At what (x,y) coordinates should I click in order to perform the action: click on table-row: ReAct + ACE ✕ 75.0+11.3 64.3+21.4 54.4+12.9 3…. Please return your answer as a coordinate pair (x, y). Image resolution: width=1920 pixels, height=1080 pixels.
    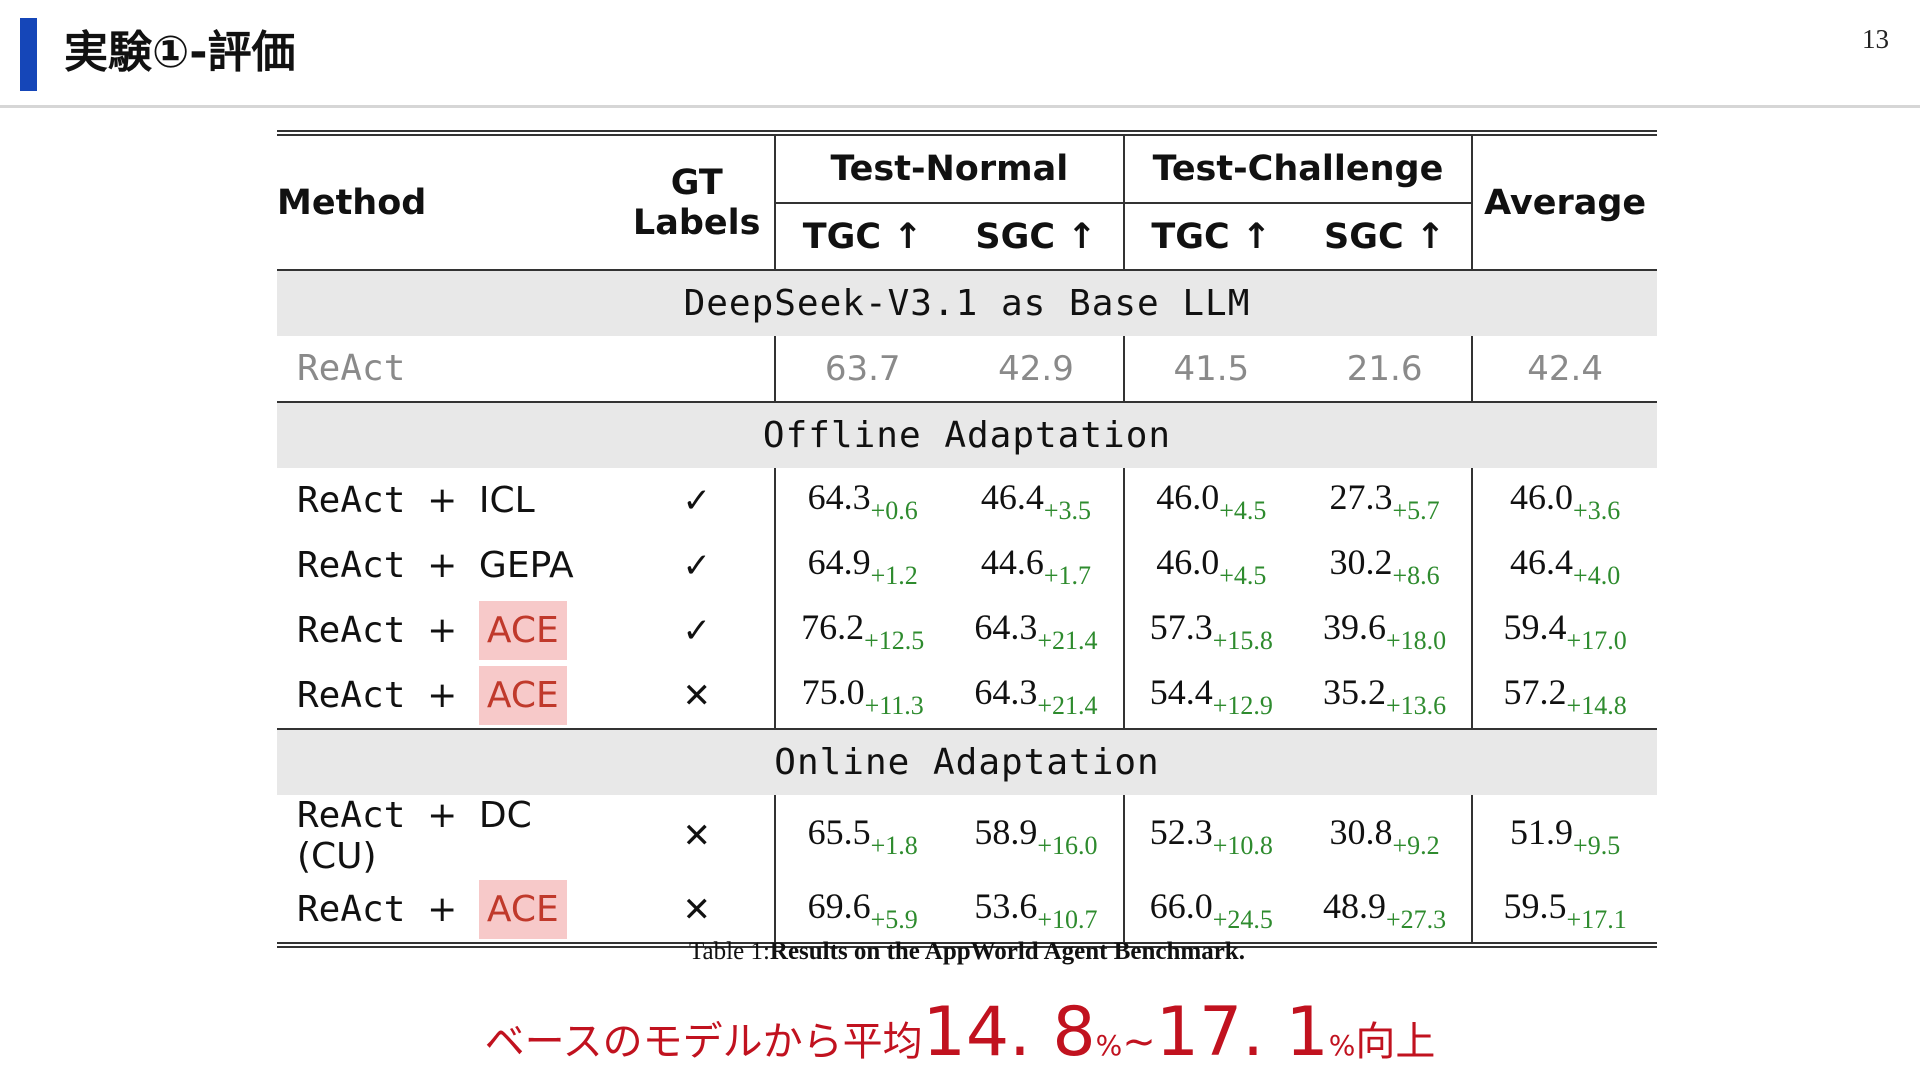
    Looking at the image, I should click on (967, 696).